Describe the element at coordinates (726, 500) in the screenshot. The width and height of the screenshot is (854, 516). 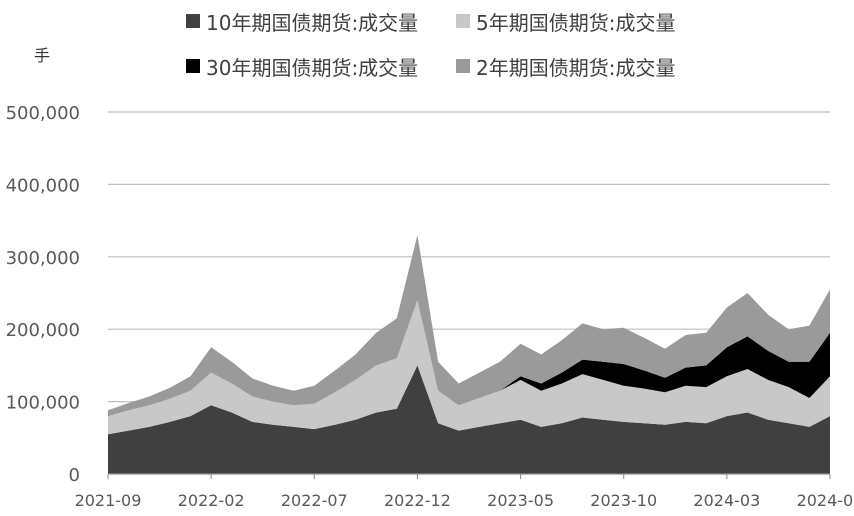
I see `x-tick-label: 2024-03` at that location.